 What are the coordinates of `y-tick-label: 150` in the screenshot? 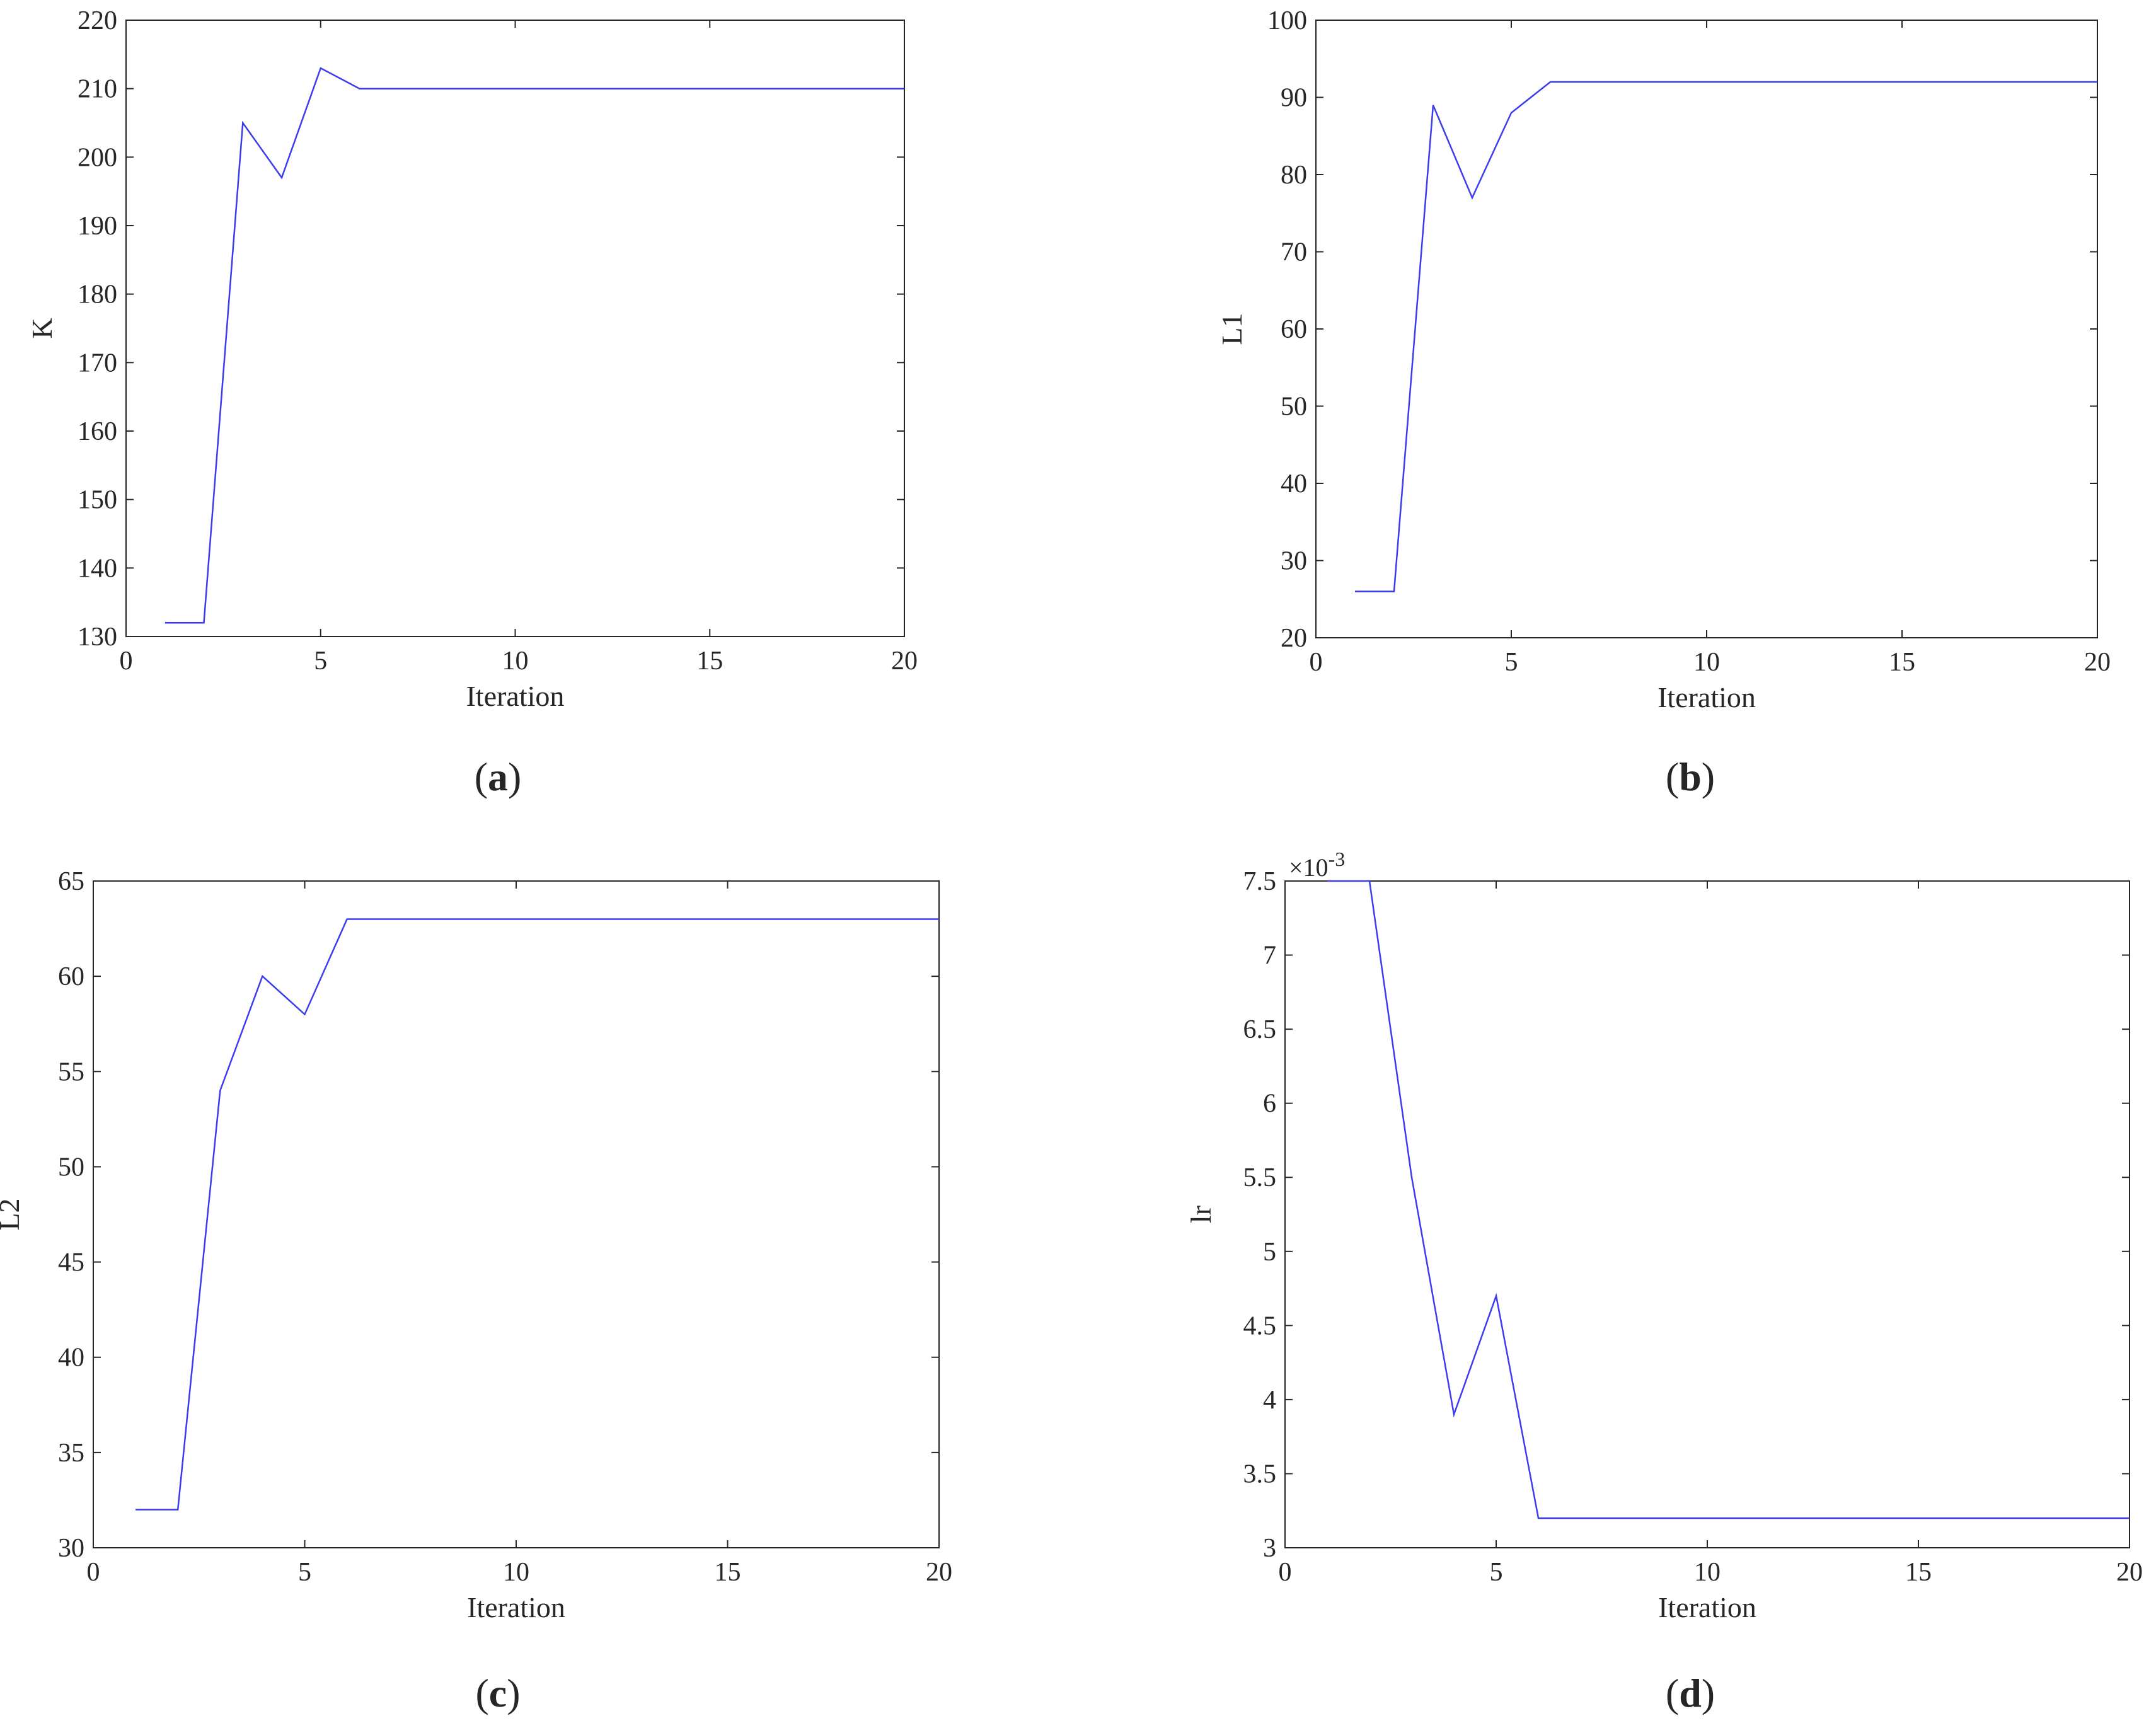 It's located at (98, 500).